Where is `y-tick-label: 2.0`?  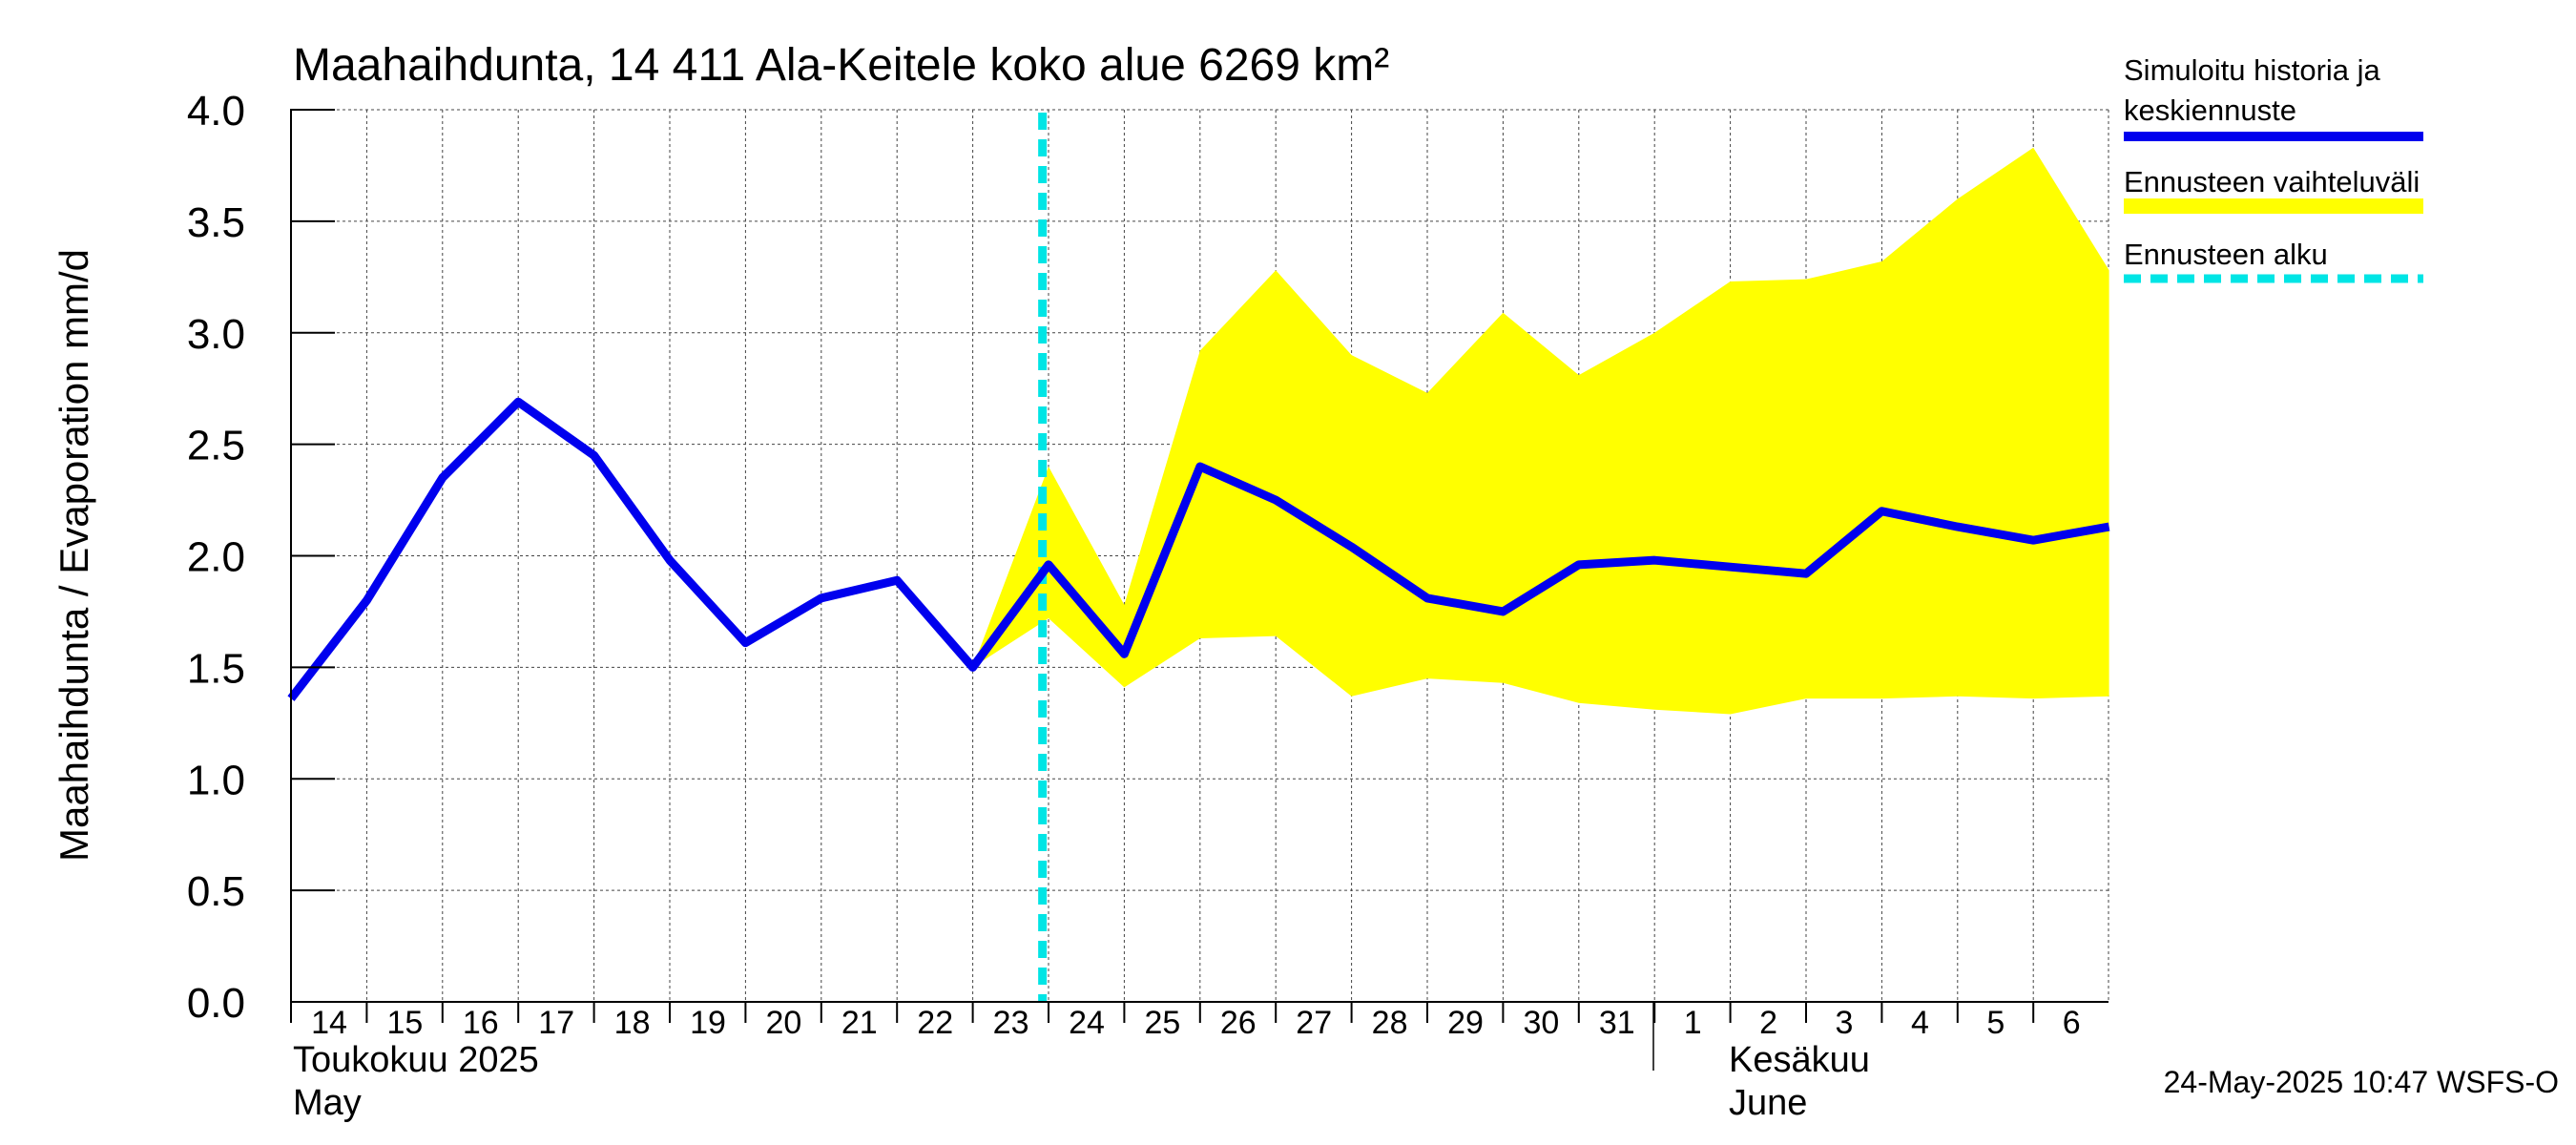 y-tick-label: 2.0 is located at coordinates (216, 557).